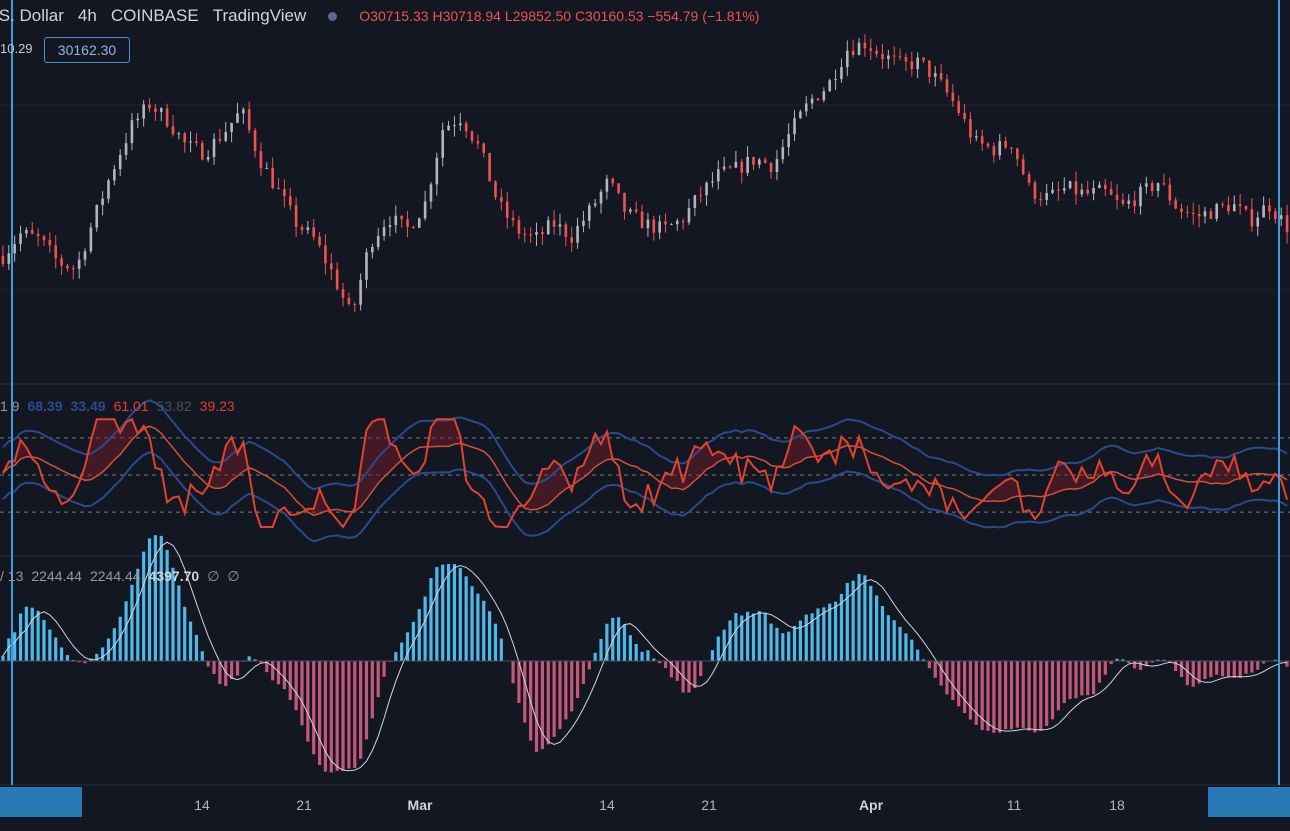 This screenshot has width=1290, height=831. Describe the element at coordinates (607, 805) in the screenshot. I see `x-axis-label: 14` at that location.